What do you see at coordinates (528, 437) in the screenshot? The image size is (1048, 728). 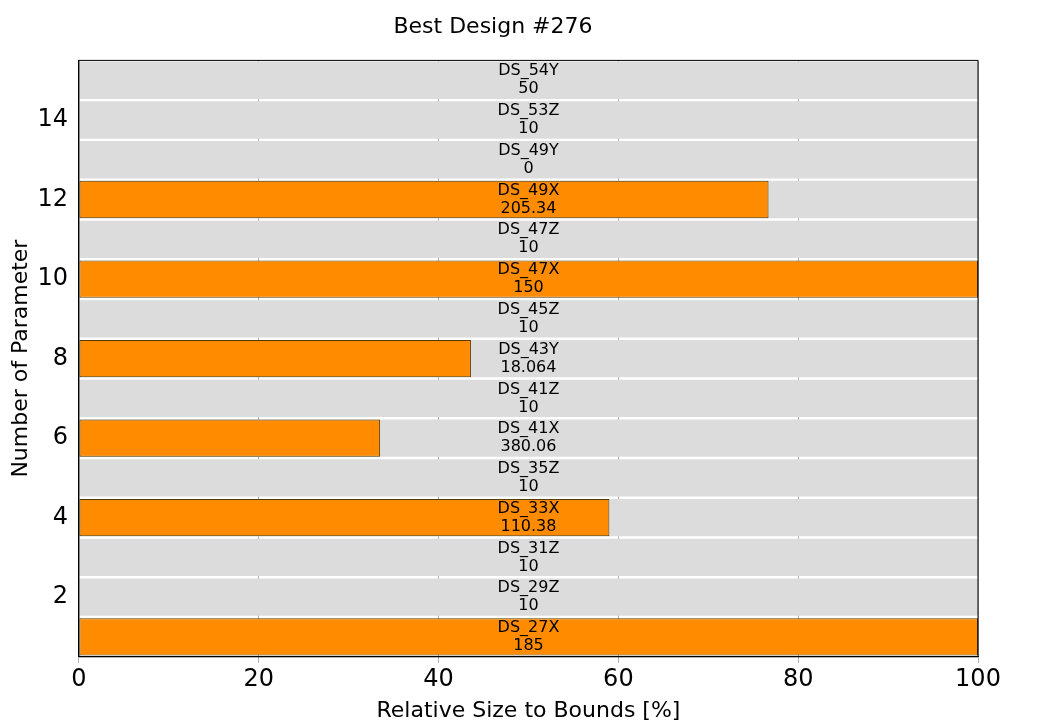 I see `data-label: DS_41X 380.06` at bounding box center [528, 437].